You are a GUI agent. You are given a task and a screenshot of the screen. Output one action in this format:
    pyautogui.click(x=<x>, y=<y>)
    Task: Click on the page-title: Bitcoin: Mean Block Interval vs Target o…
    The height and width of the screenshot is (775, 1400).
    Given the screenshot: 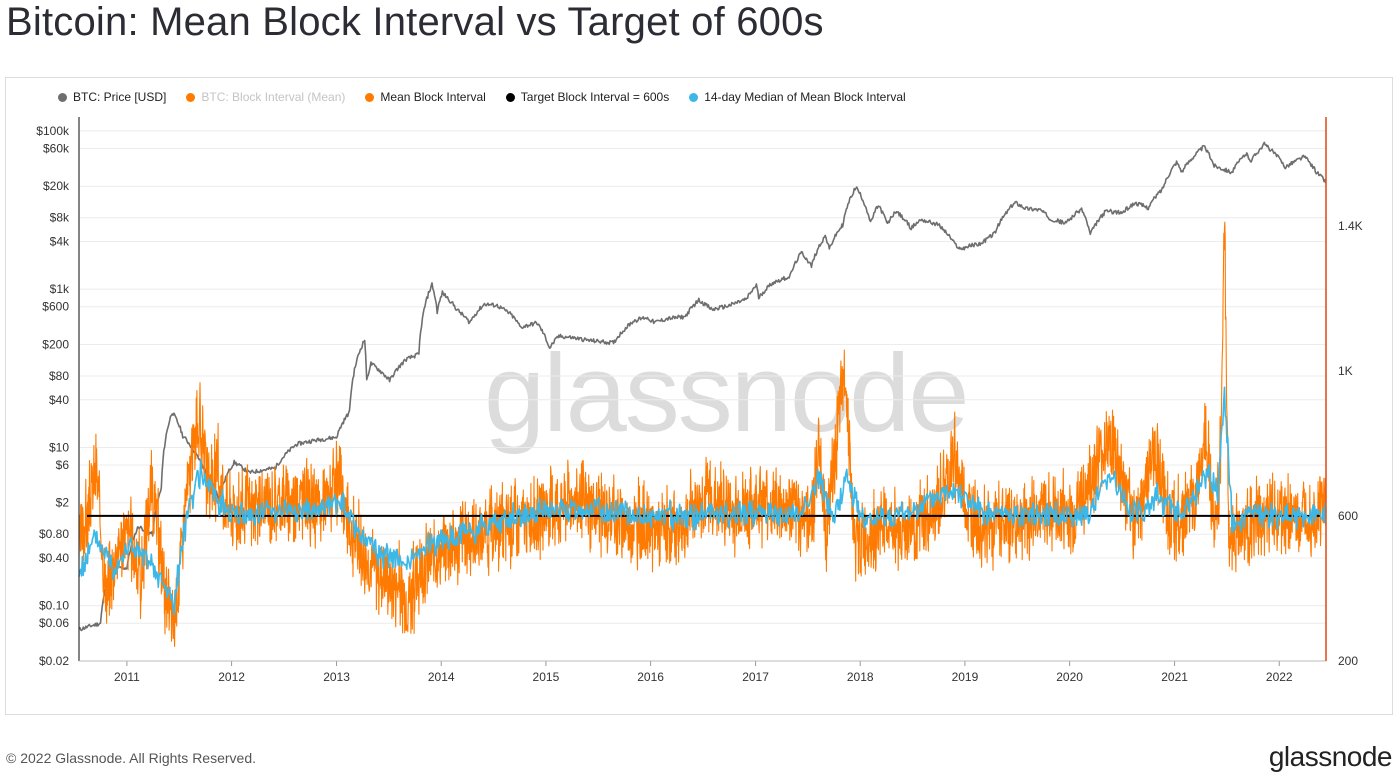 What is the action you would take?
    pyautogui.click(x=415, y=22)
    